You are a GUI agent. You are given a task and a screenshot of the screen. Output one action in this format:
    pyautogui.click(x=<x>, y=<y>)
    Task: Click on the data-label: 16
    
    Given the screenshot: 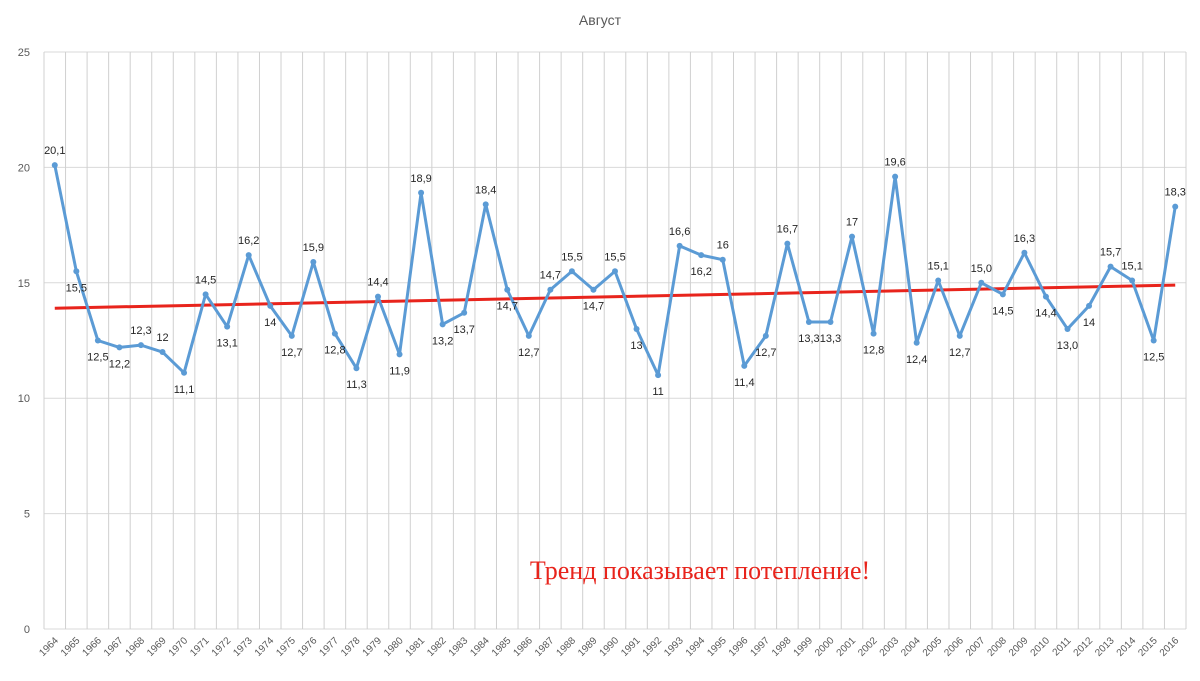 What is the action you would take?
    pyautogui.click(x=723, y=246)
    